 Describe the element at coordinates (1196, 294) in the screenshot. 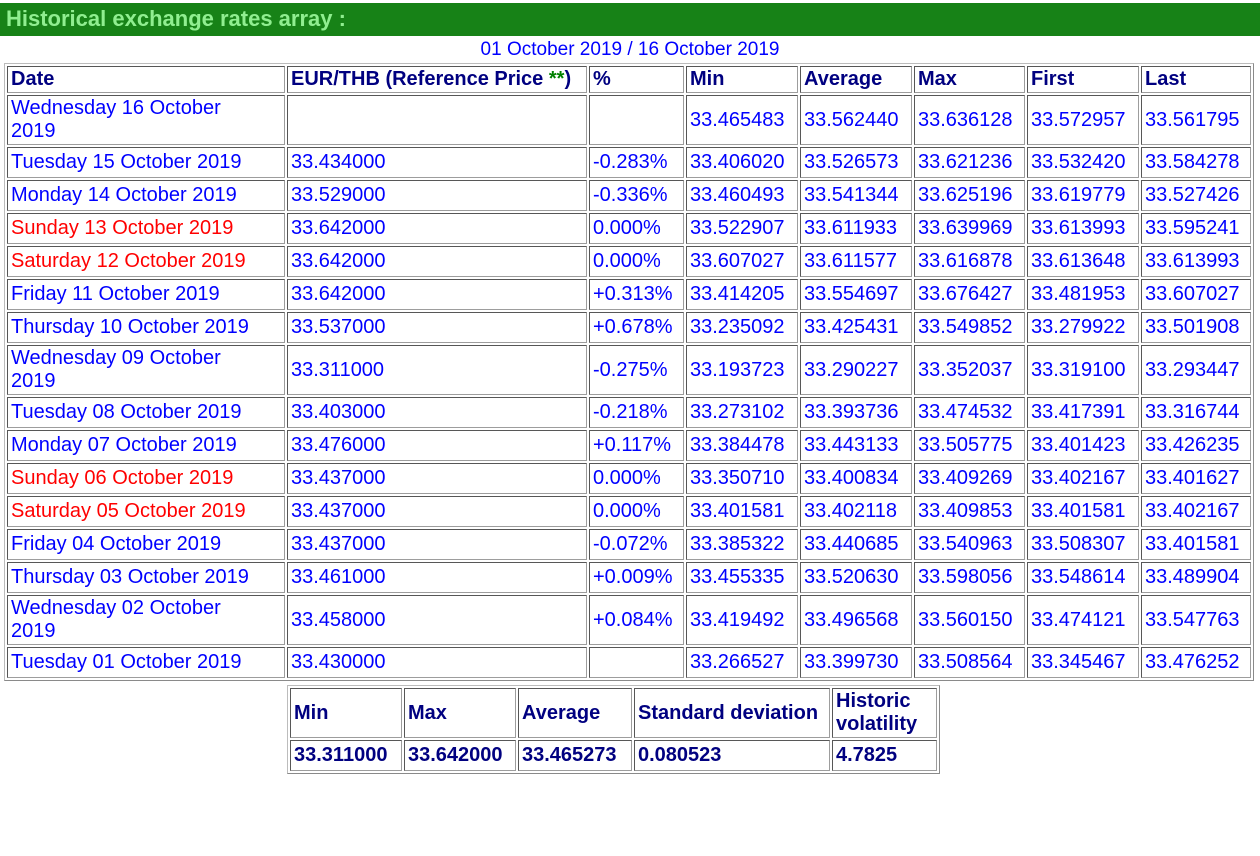

I see `last-cell: 33.607027` at that location.